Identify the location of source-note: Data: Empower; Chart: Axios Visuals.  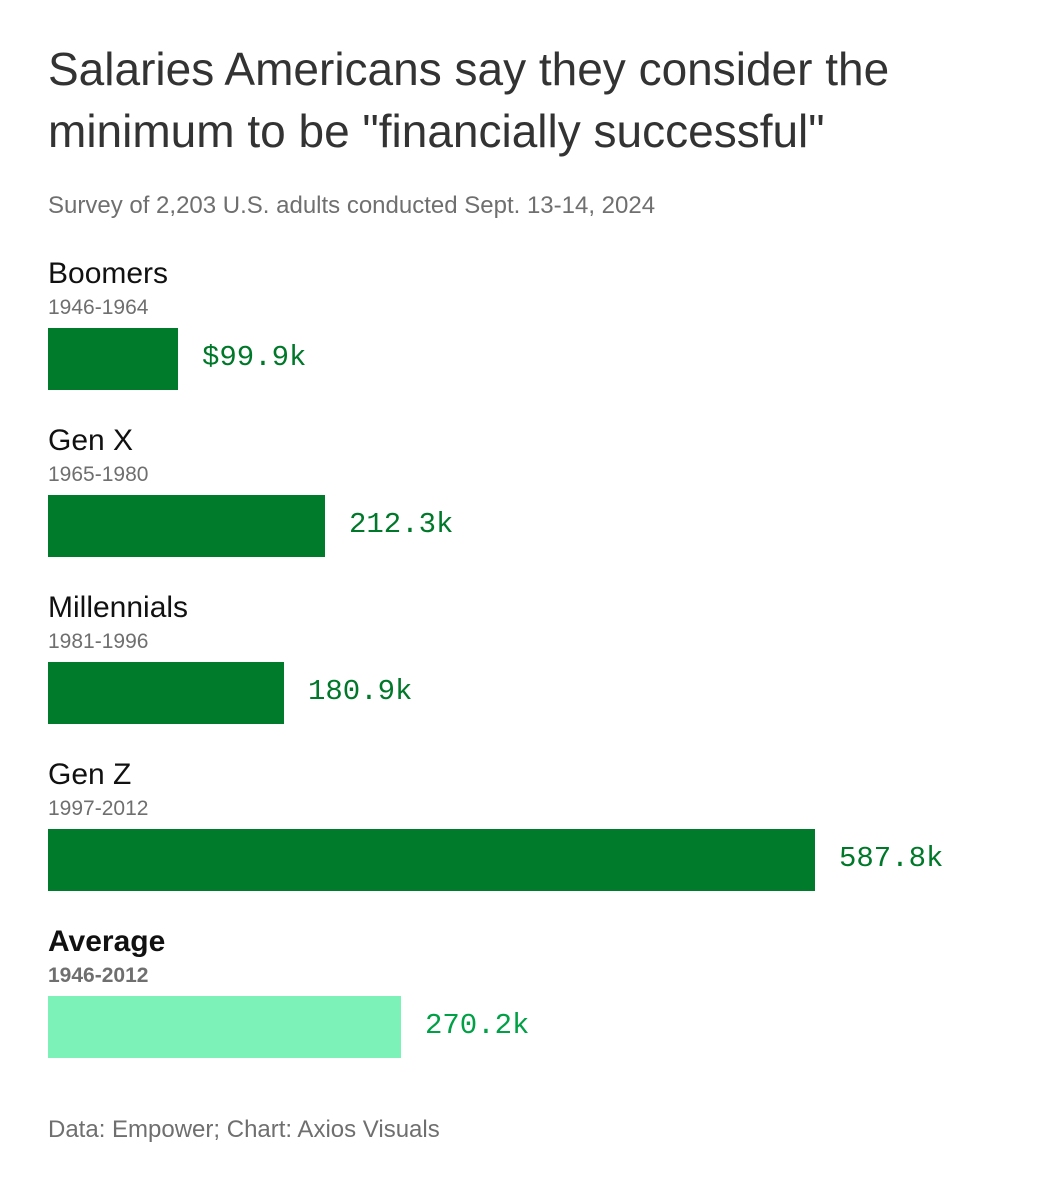
(244, 1129).